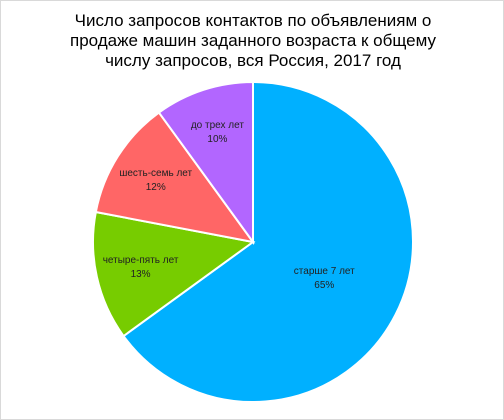 The height and width of the screenshot is (420, 504). What do you see at coordinates (141, 260) in the screenshot?
I see `slice-category-label: четыре-пять лет` at bounding box center [141, 260].